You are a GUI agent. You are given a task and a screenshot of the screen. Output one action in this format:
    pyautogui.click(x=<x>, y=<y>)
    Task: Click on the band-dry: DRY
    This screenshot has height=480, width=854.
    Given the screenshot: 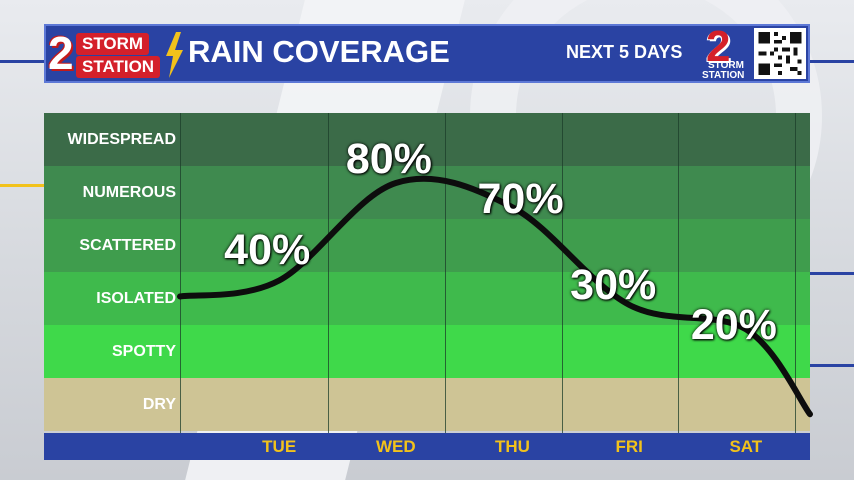 What is the action you would take?
    pyautogui.click(x=427, y=404)
    